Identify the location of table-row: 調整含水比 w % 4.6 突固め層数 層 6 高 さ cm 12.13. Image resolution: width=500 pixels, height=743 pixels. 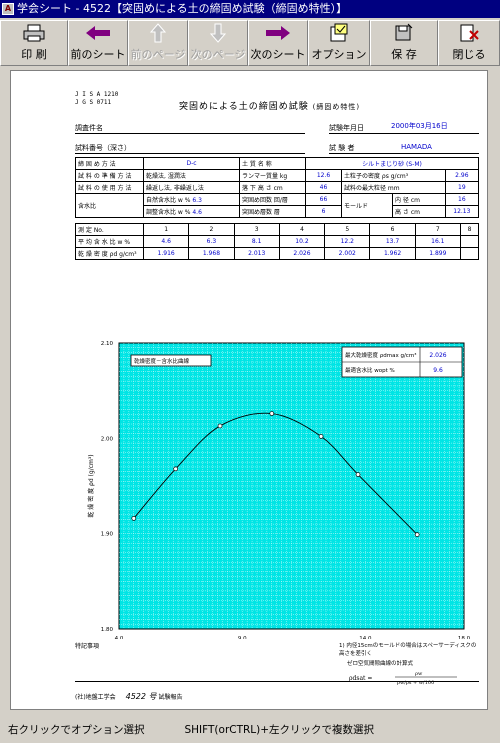
(278, 211).